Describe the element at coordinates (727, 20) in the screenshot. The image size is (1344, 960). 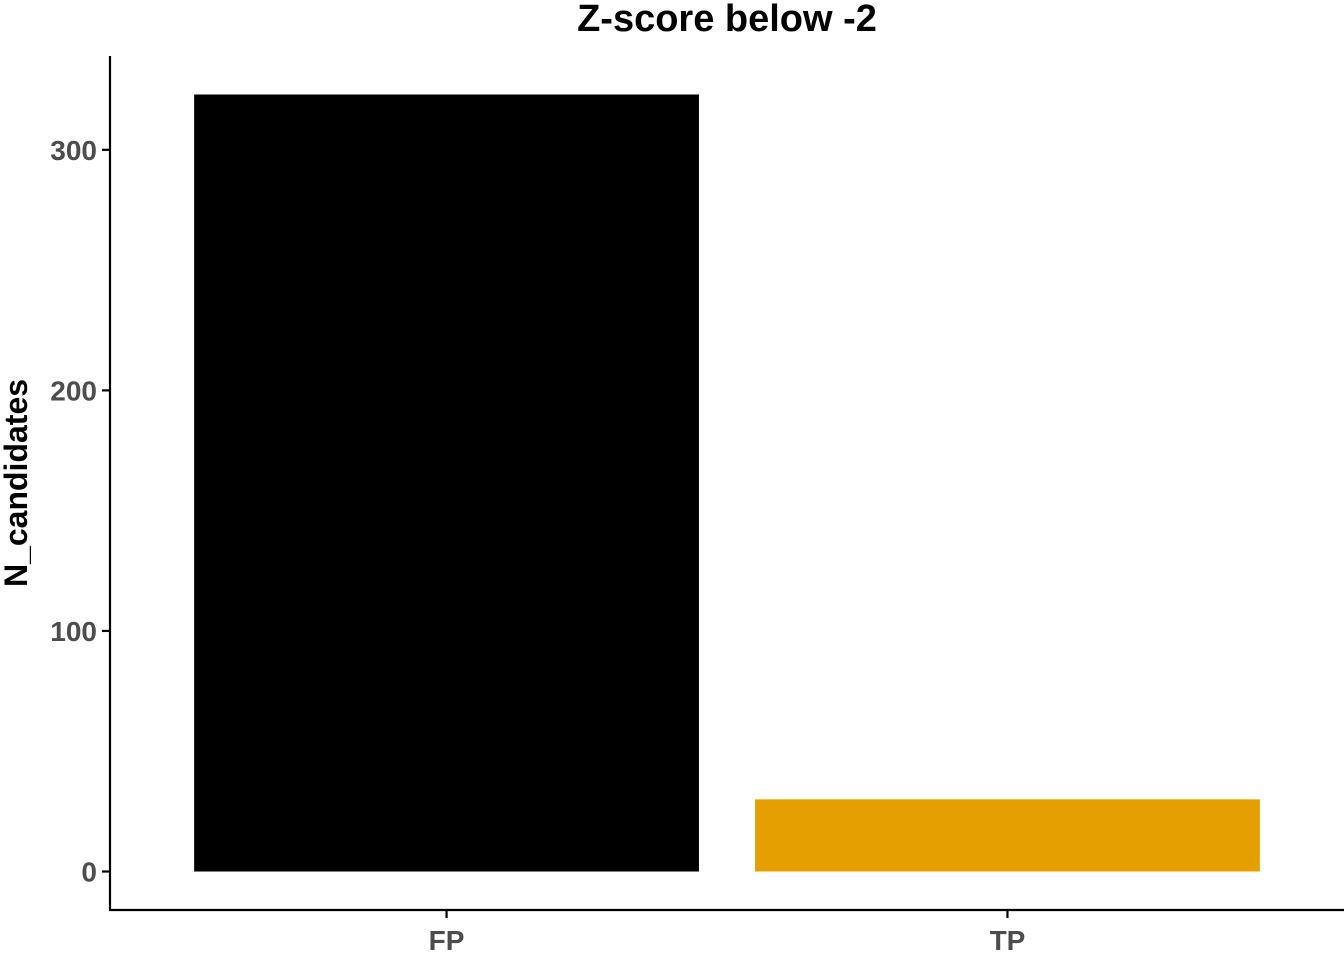
I see `chart-title: Z-score below -2` at that location.